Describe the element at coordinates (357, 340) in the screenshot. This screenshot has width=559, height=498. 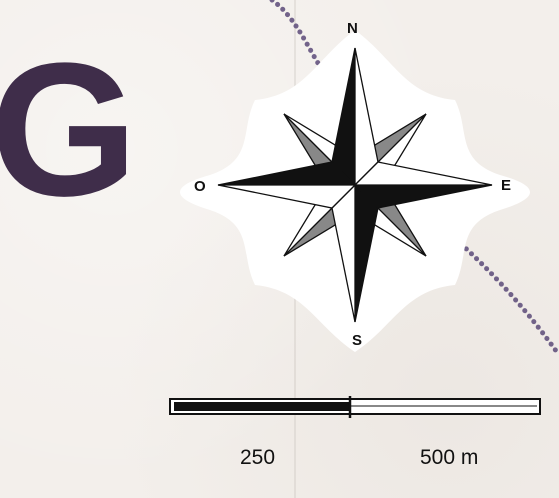
I see `compass-south-label: S` at that location.